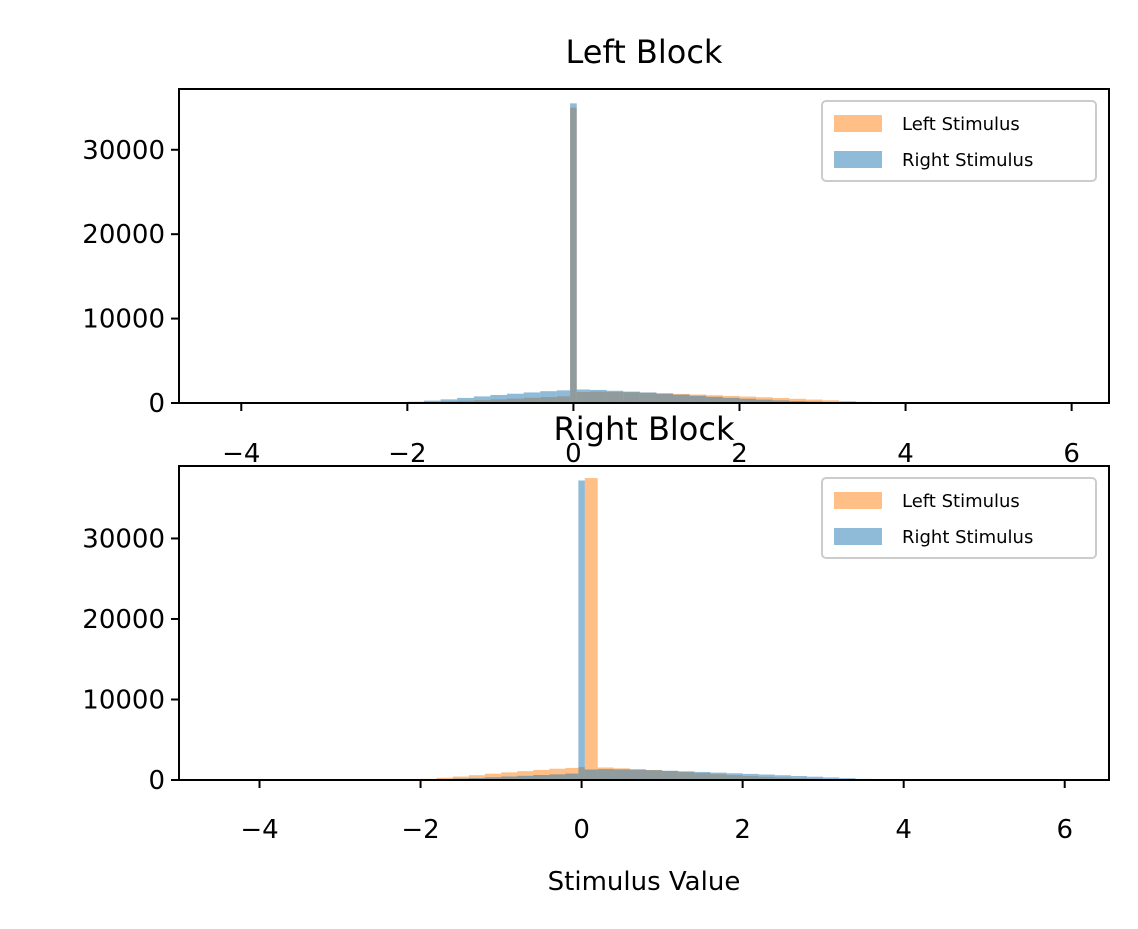 The width and height of the screenshot is (1138, 929). Describe the element at coordinates (644, 429) in the screenshot. I see `chart-title: Right Block` at that location.